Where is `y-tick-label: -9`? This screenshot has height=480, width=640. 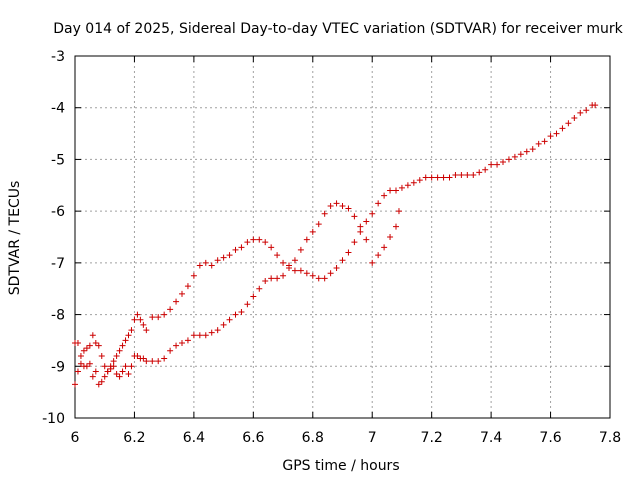
y-tick-label: -9 is located at coordinates (58, 367).